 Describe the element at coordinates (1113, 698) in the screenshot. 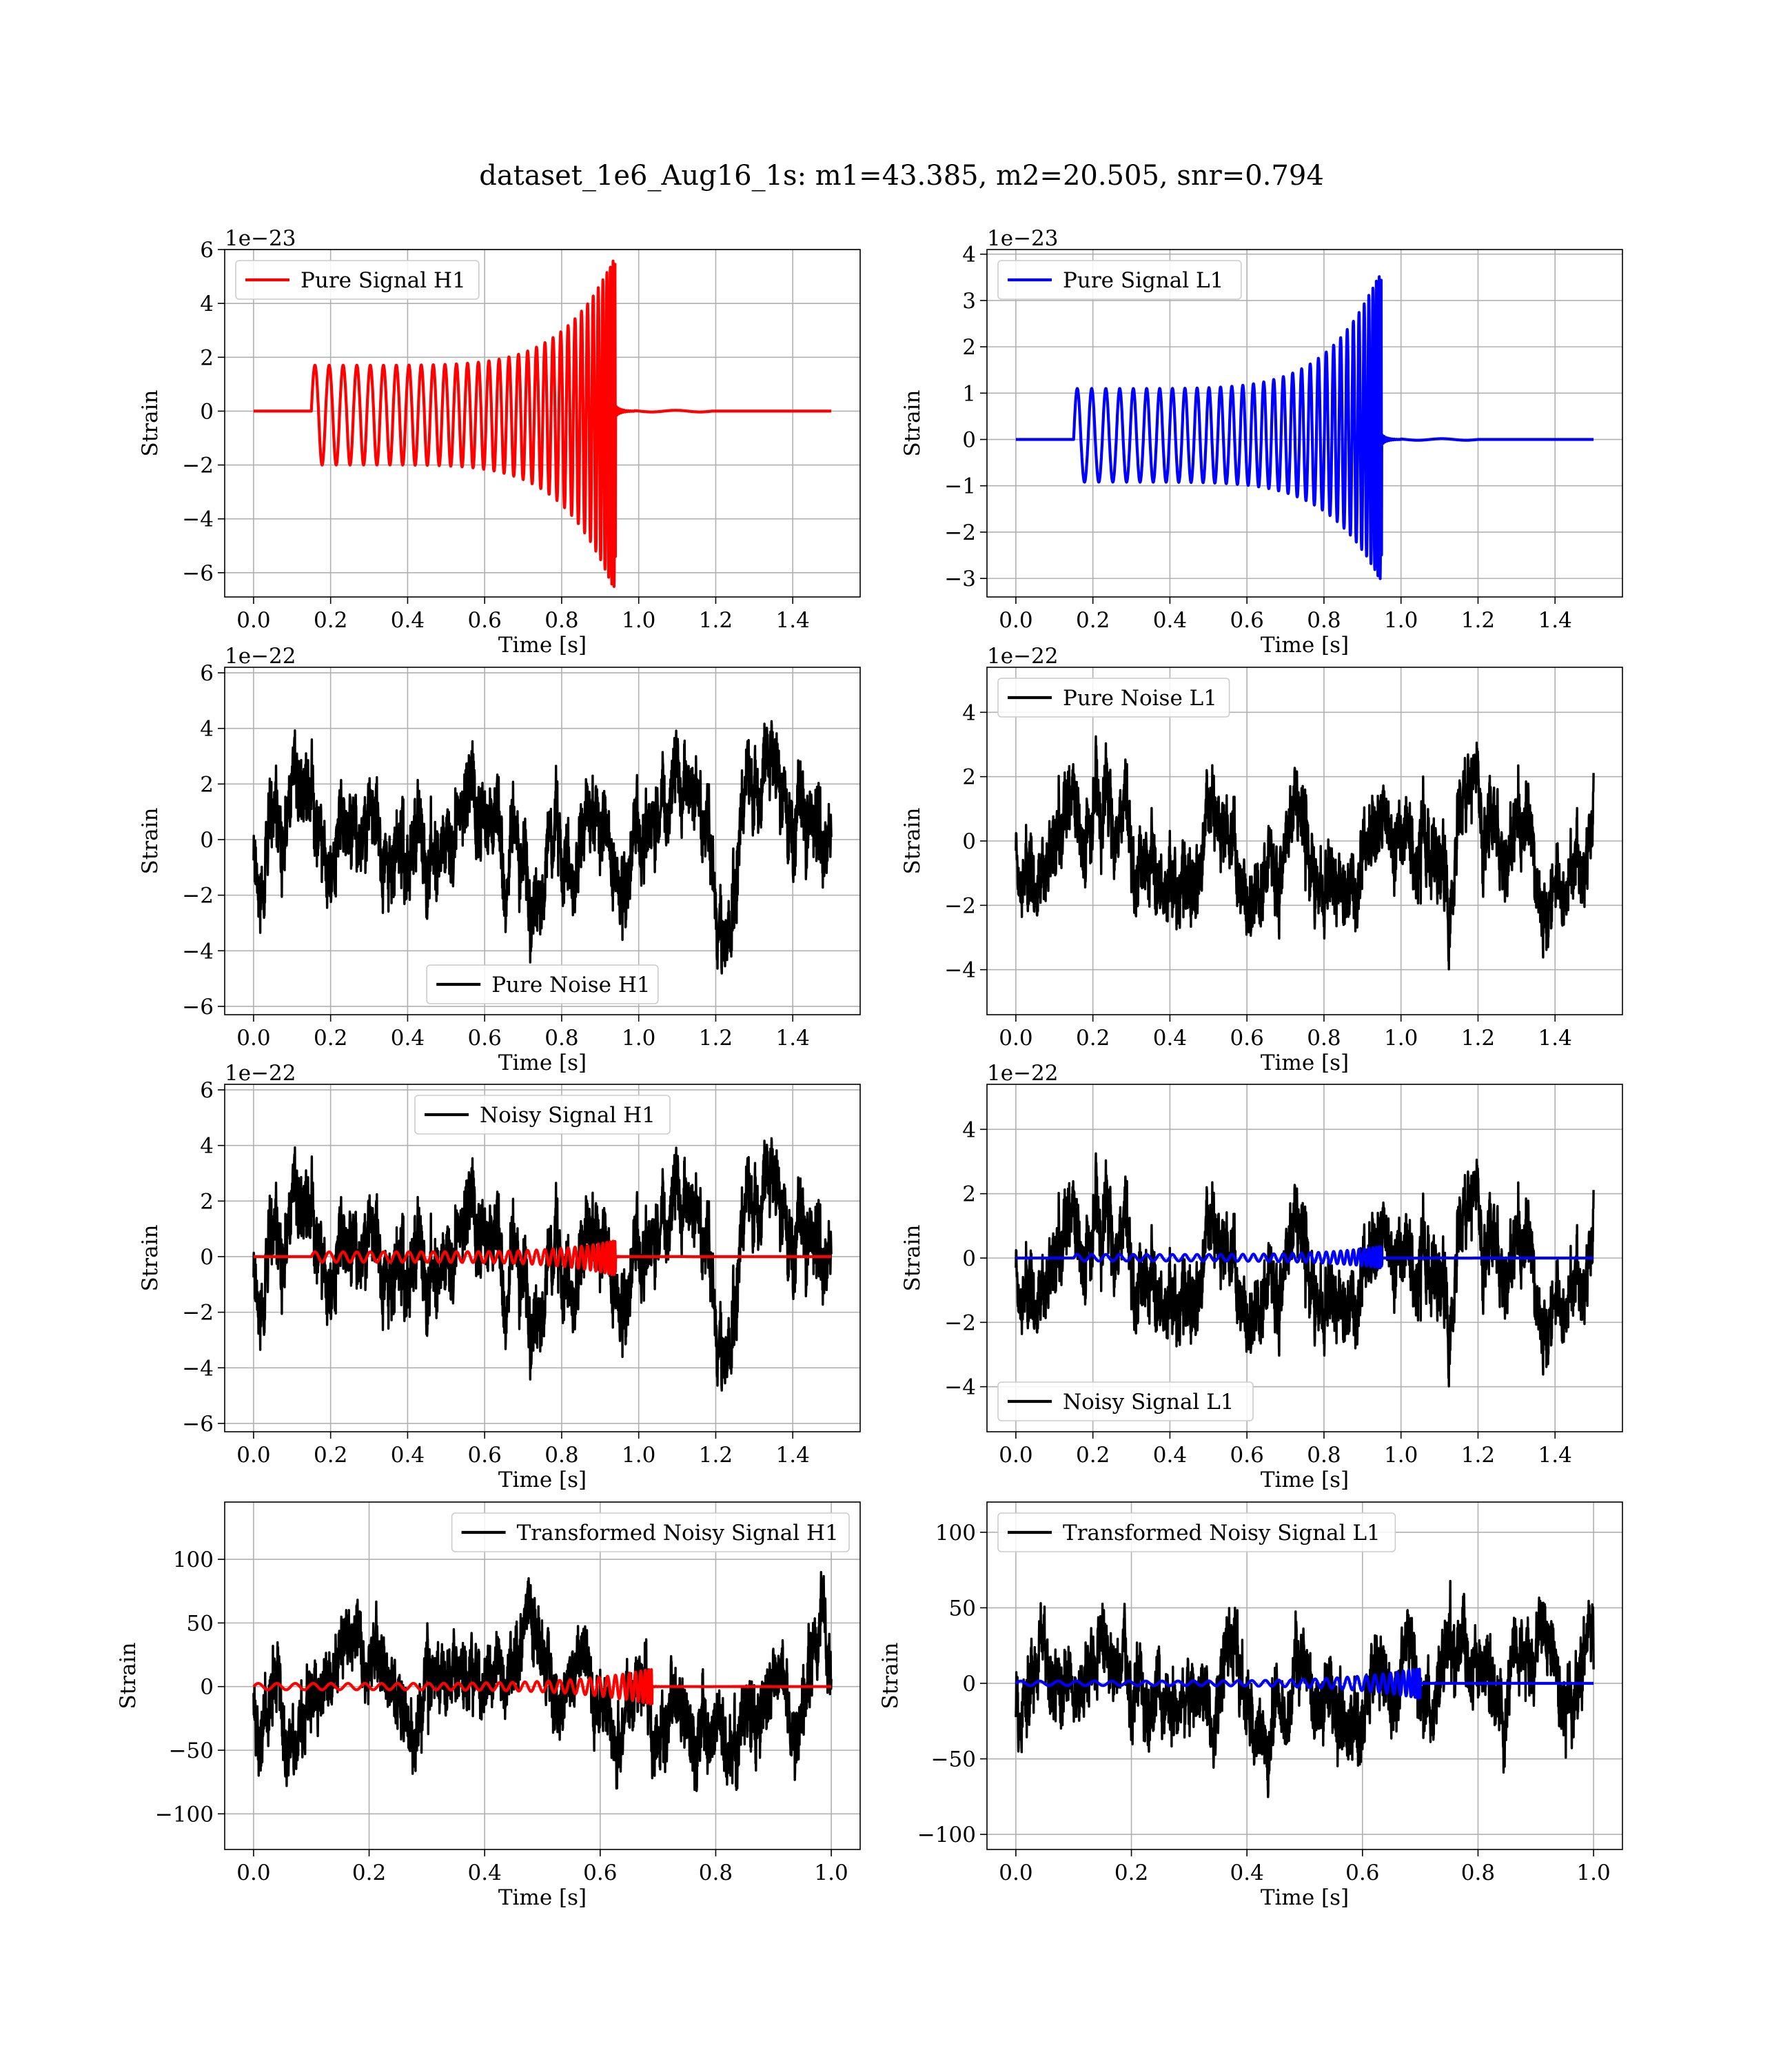

I see `legend: Pure Noise L1` at that location.